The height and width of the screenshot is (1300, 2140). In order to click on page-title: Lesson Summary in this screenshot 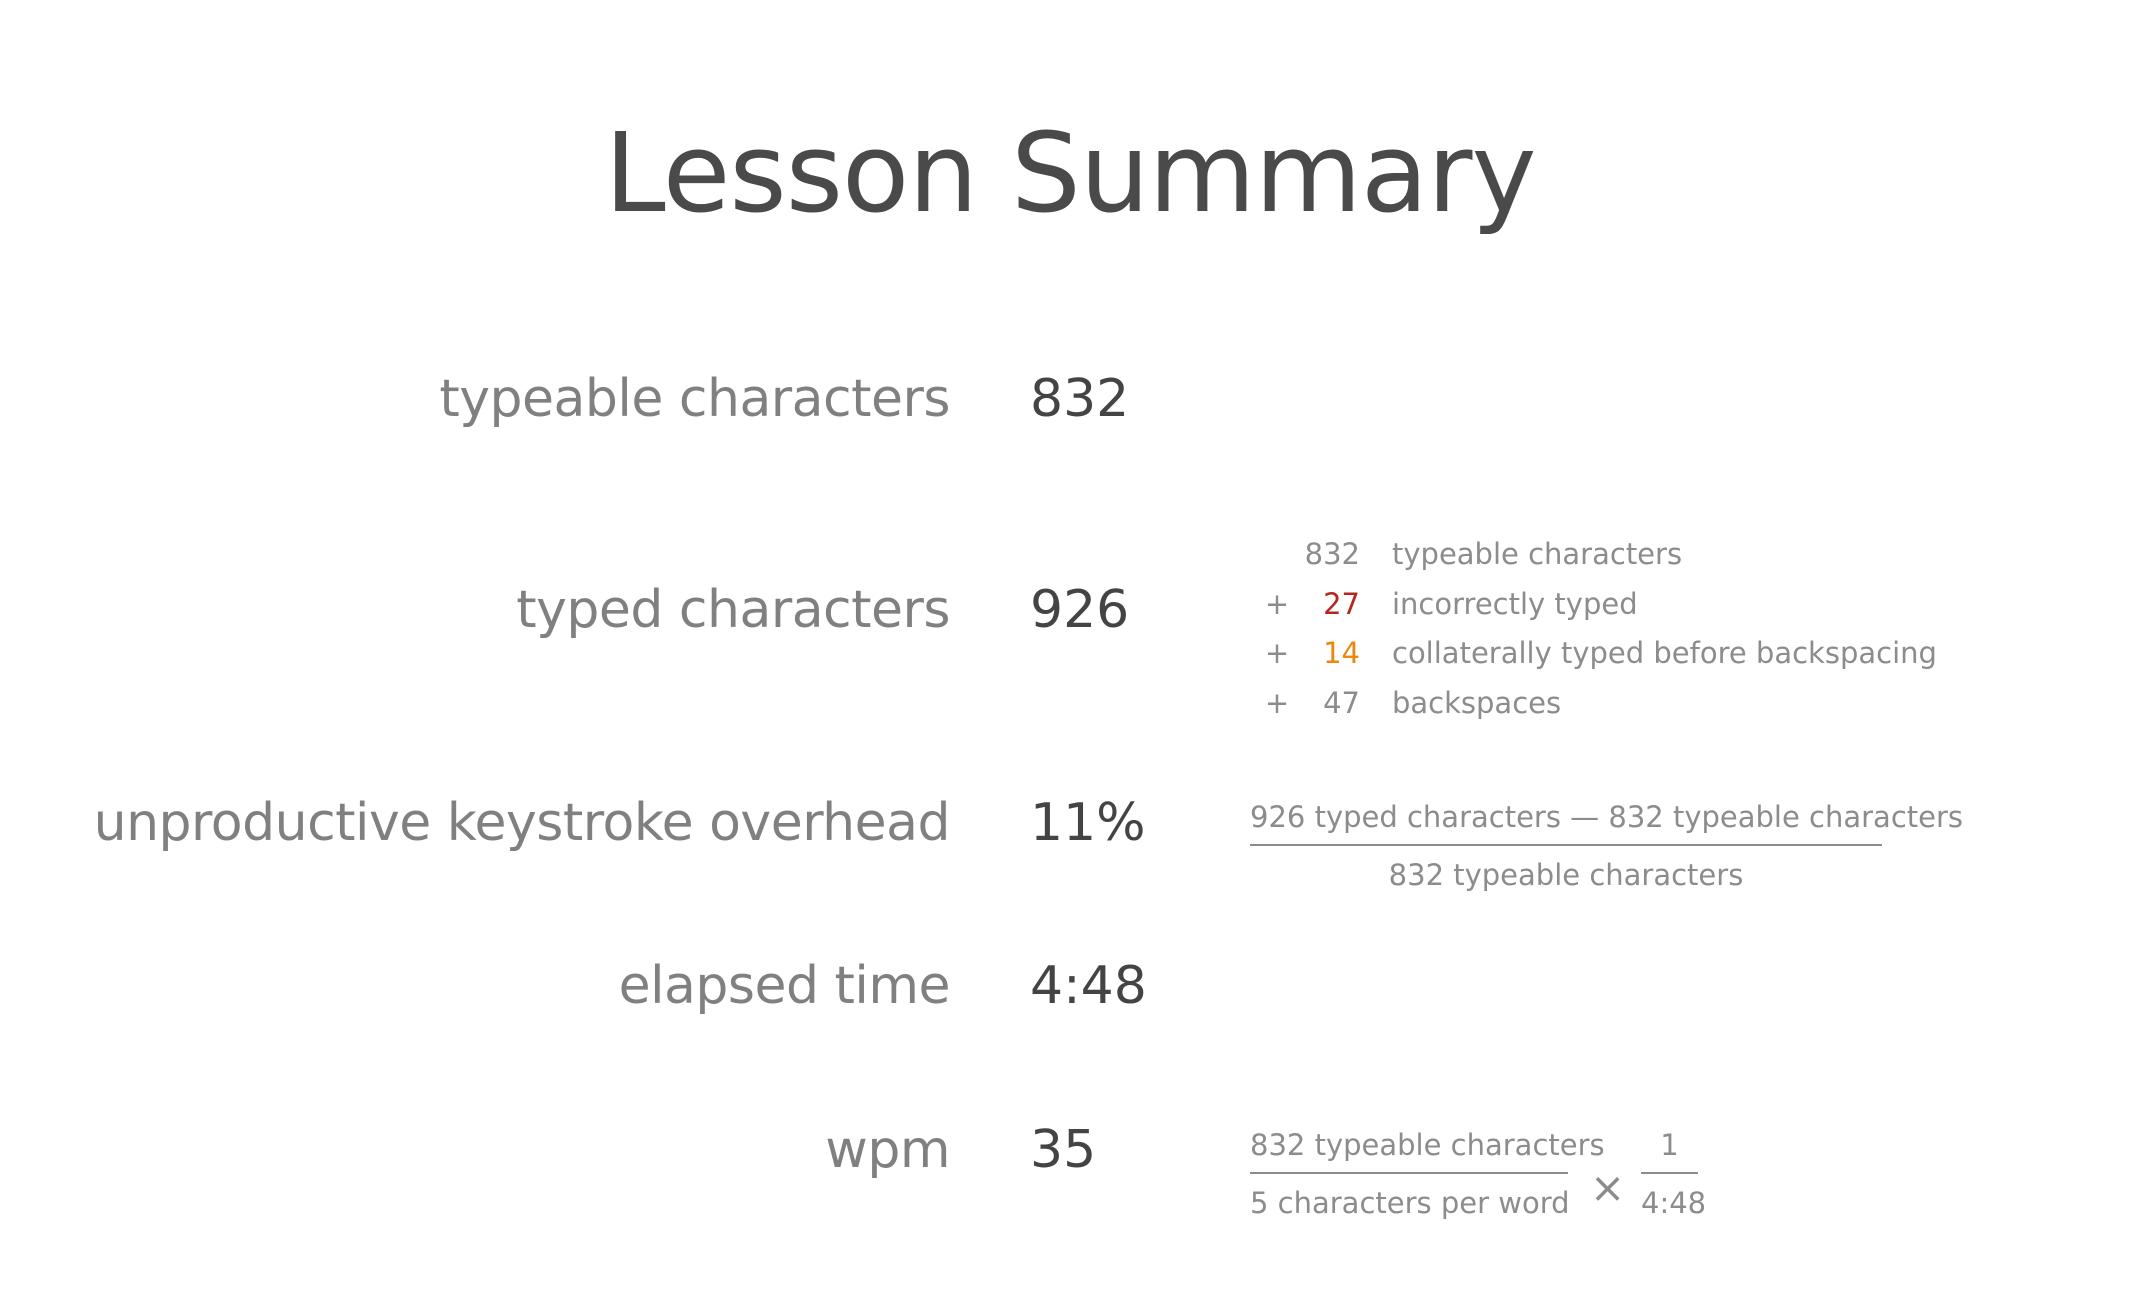, I will do `click(1070, 173)`.